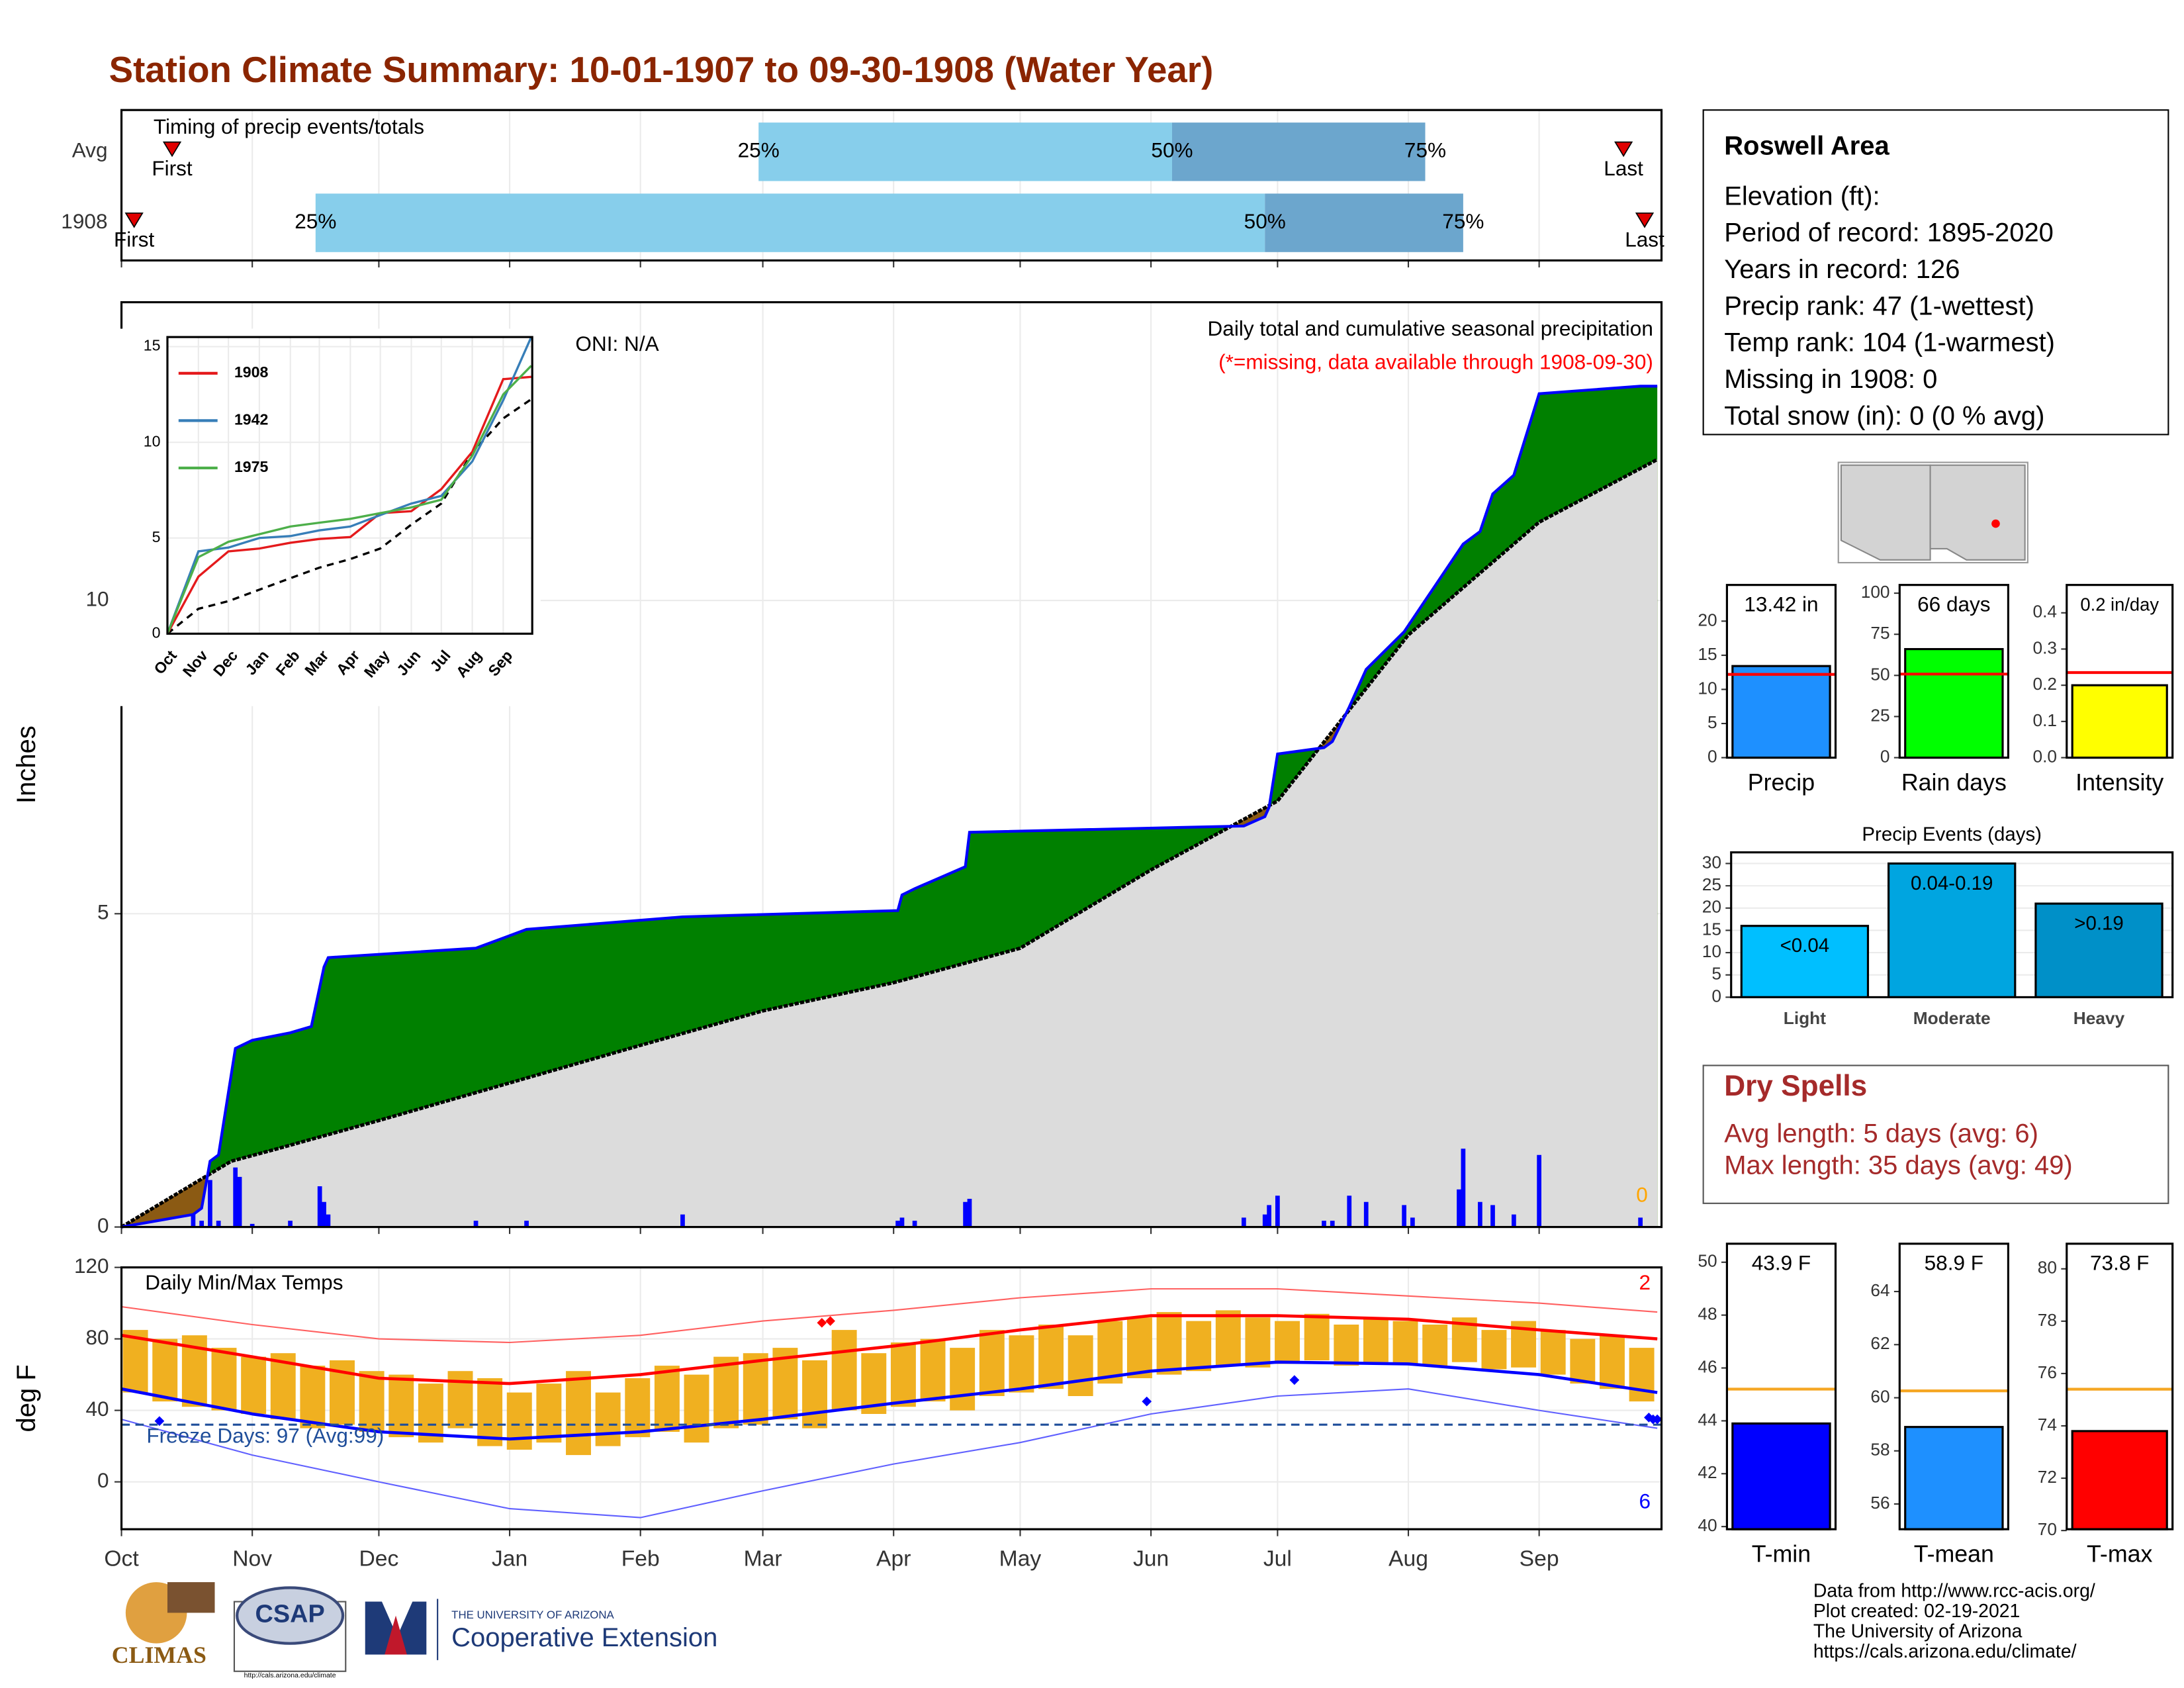  Describe the element at coordinates (1781, 1263) in the screenshot. I see `value-label: 43.9 F` at that location.